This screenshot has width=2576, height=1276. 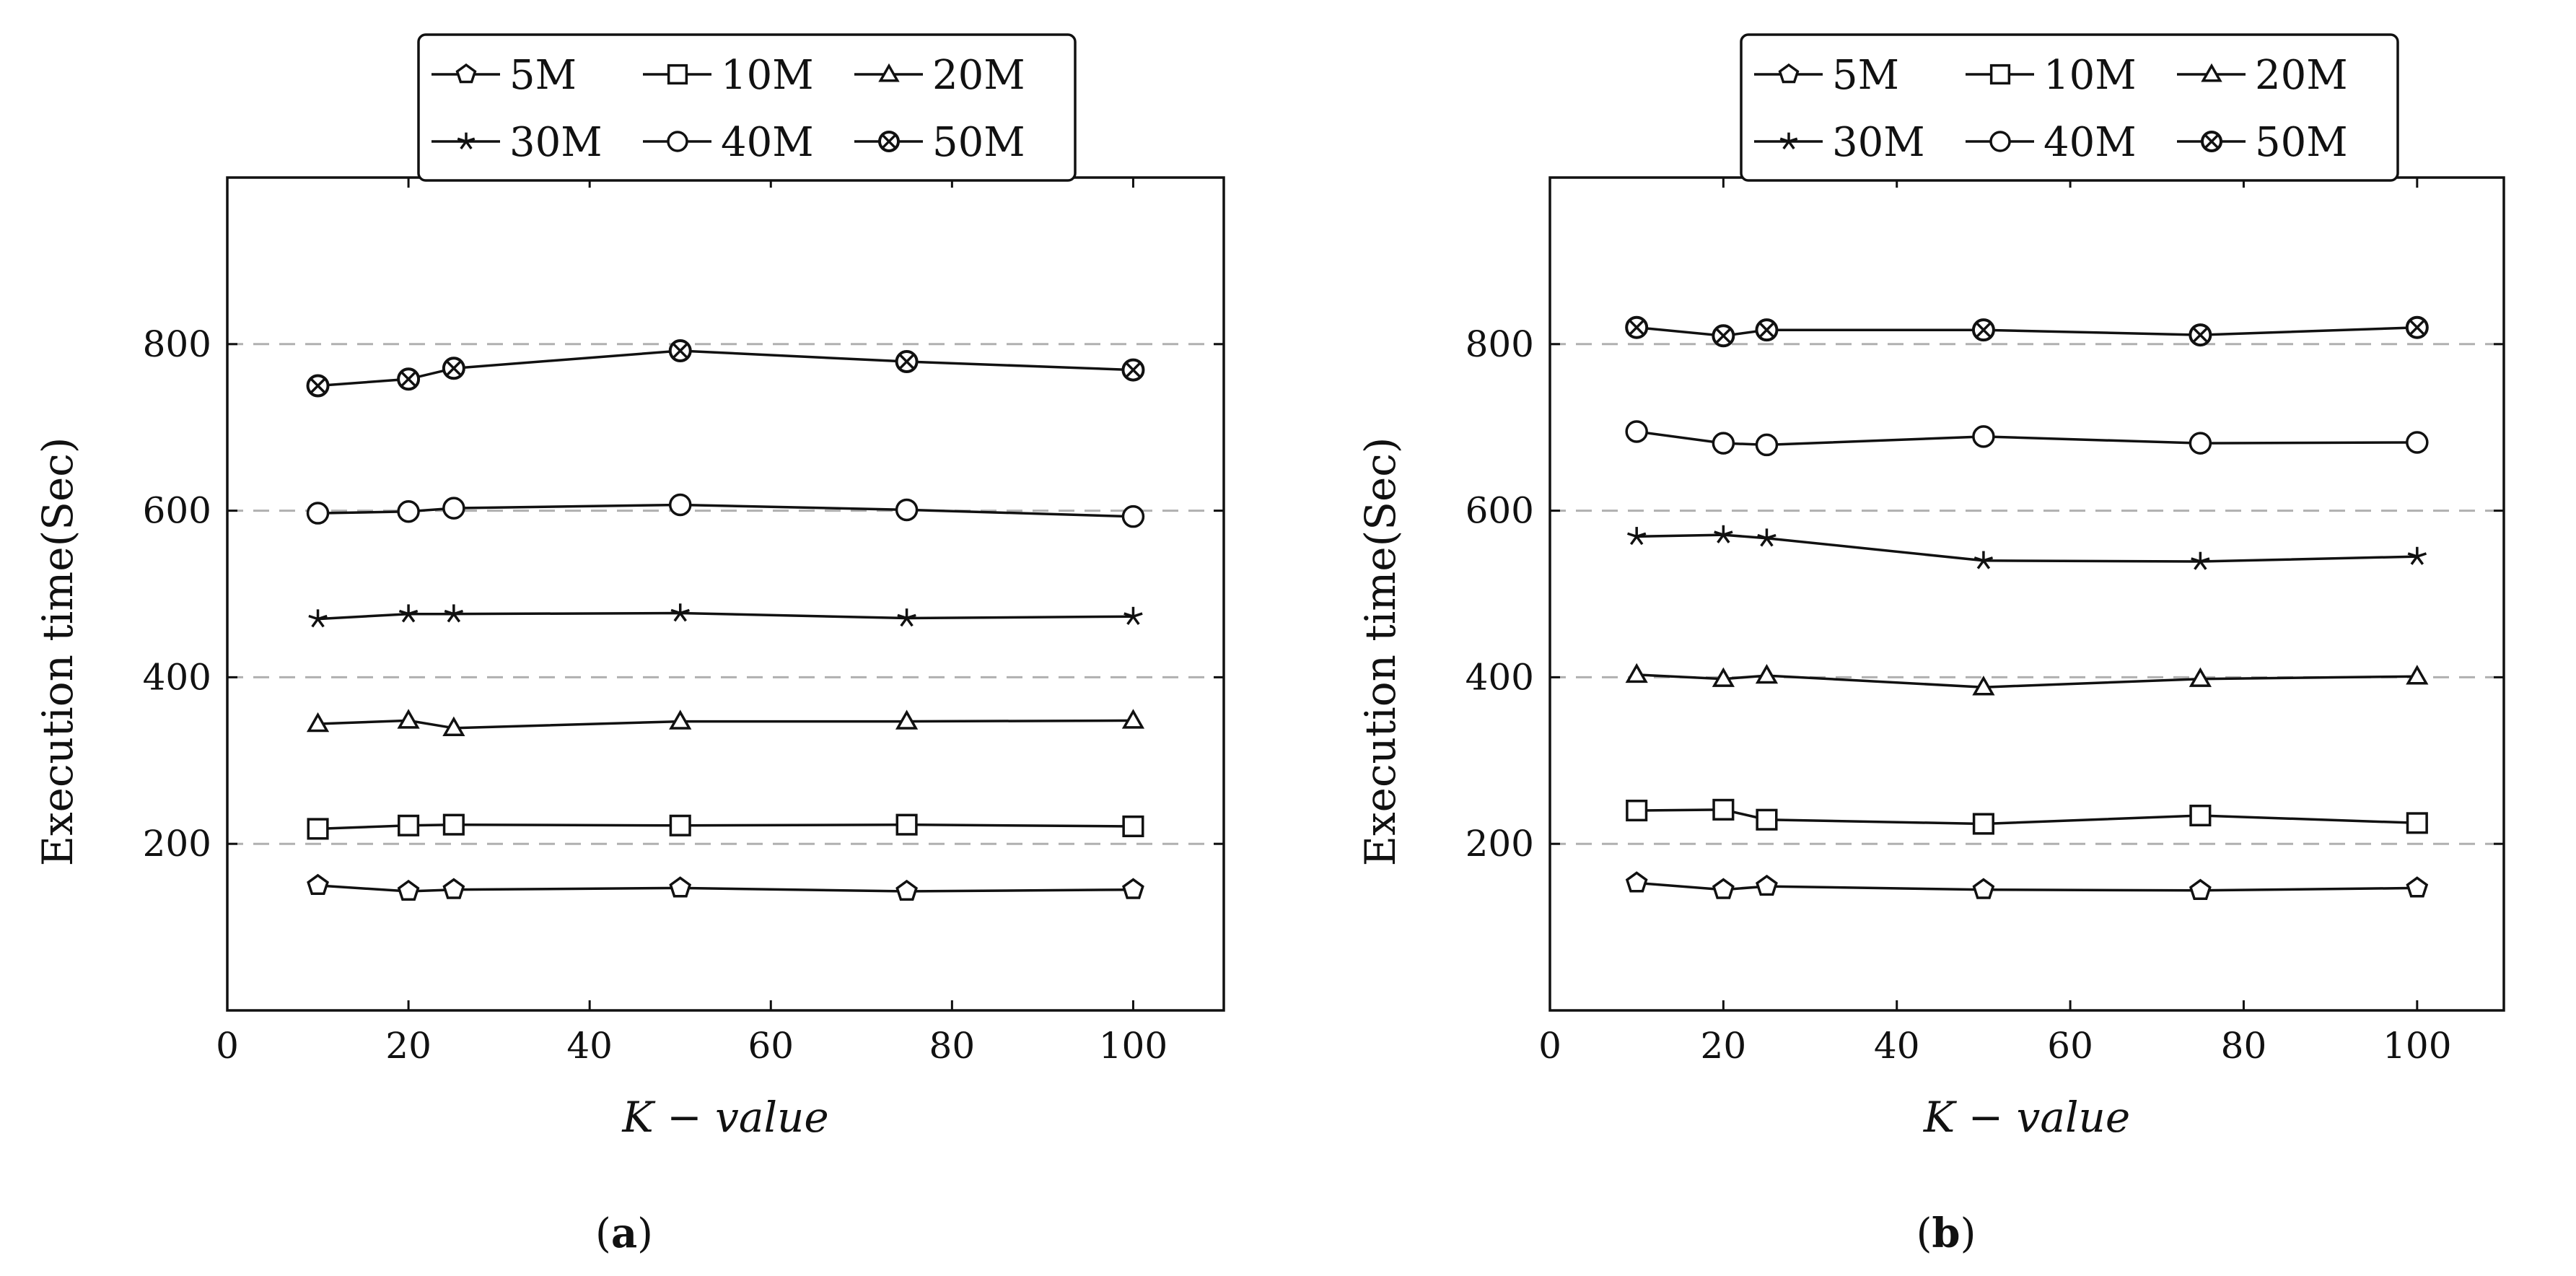 I want to click on series-line-5M, so click(x=2027, y=886).